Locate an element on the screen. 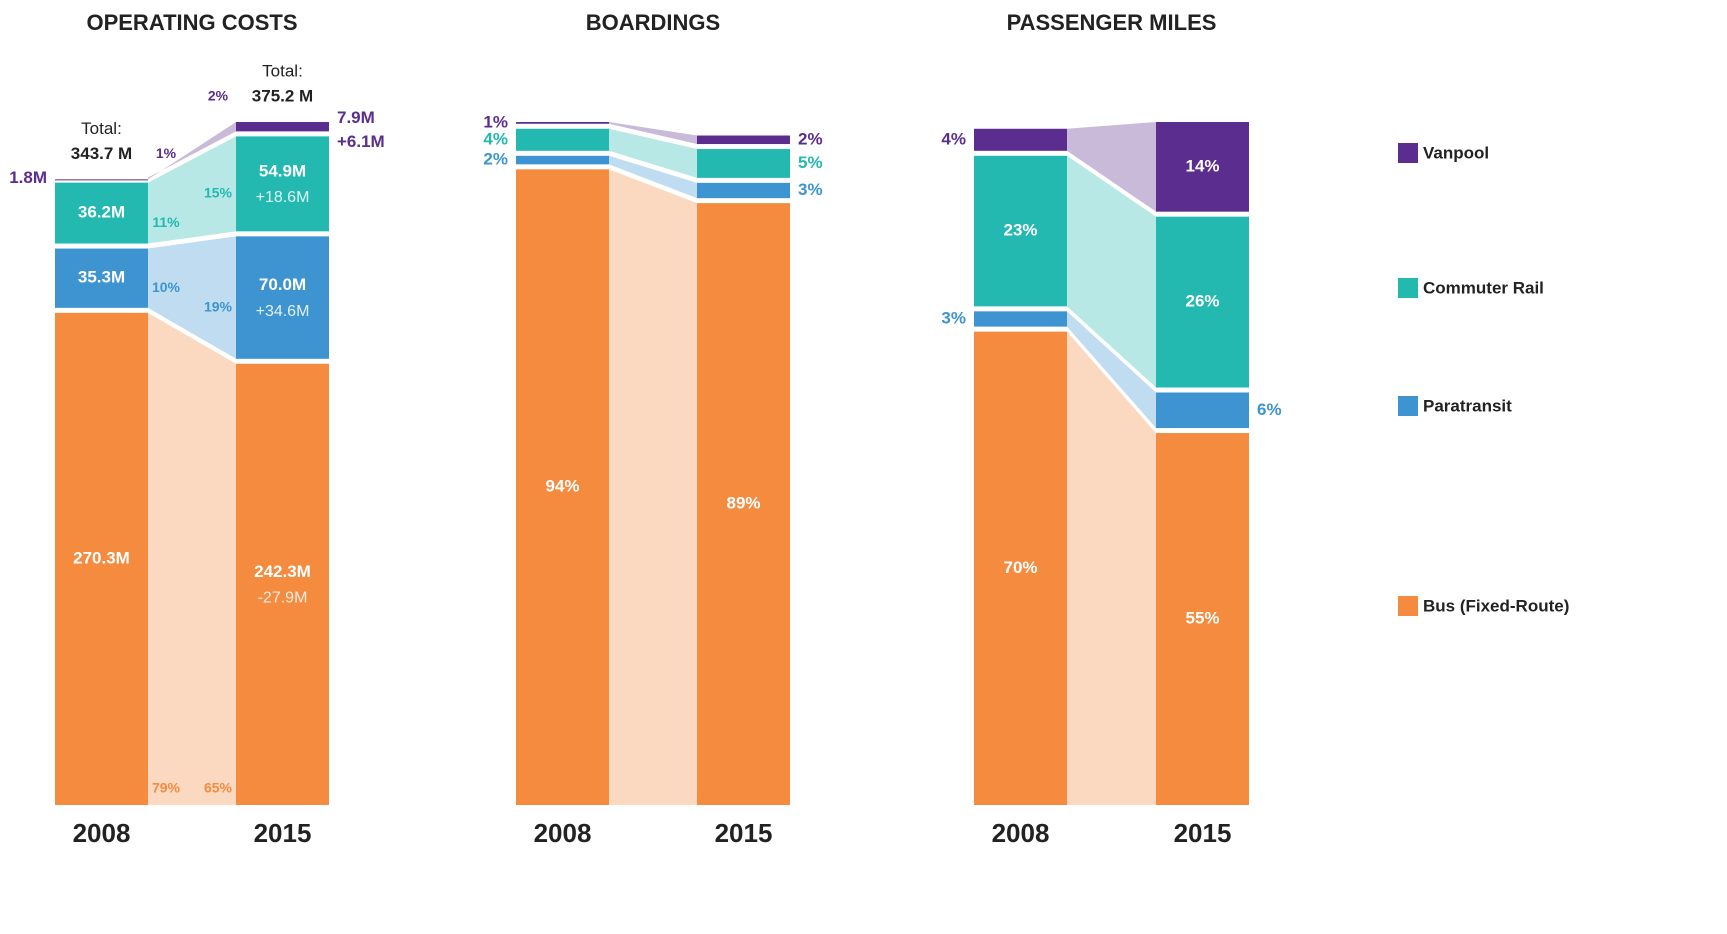  value-label: 55% is located at coordinates (1202, 618).